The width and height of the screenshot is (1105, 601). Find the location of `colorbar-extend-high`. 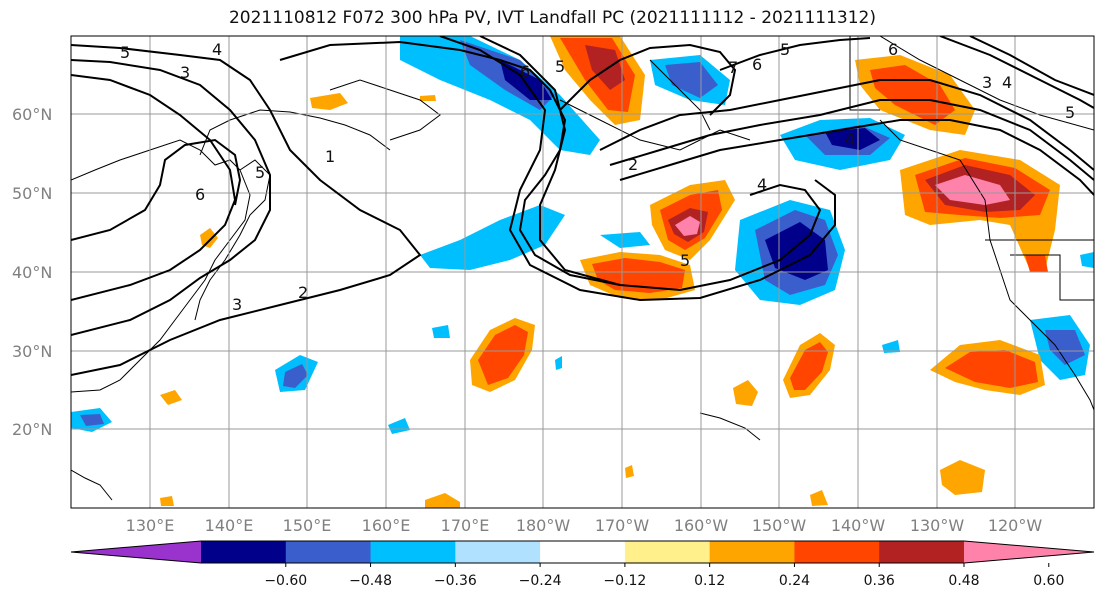

colorbar-extend-high is located at coordinates (1029, 552).